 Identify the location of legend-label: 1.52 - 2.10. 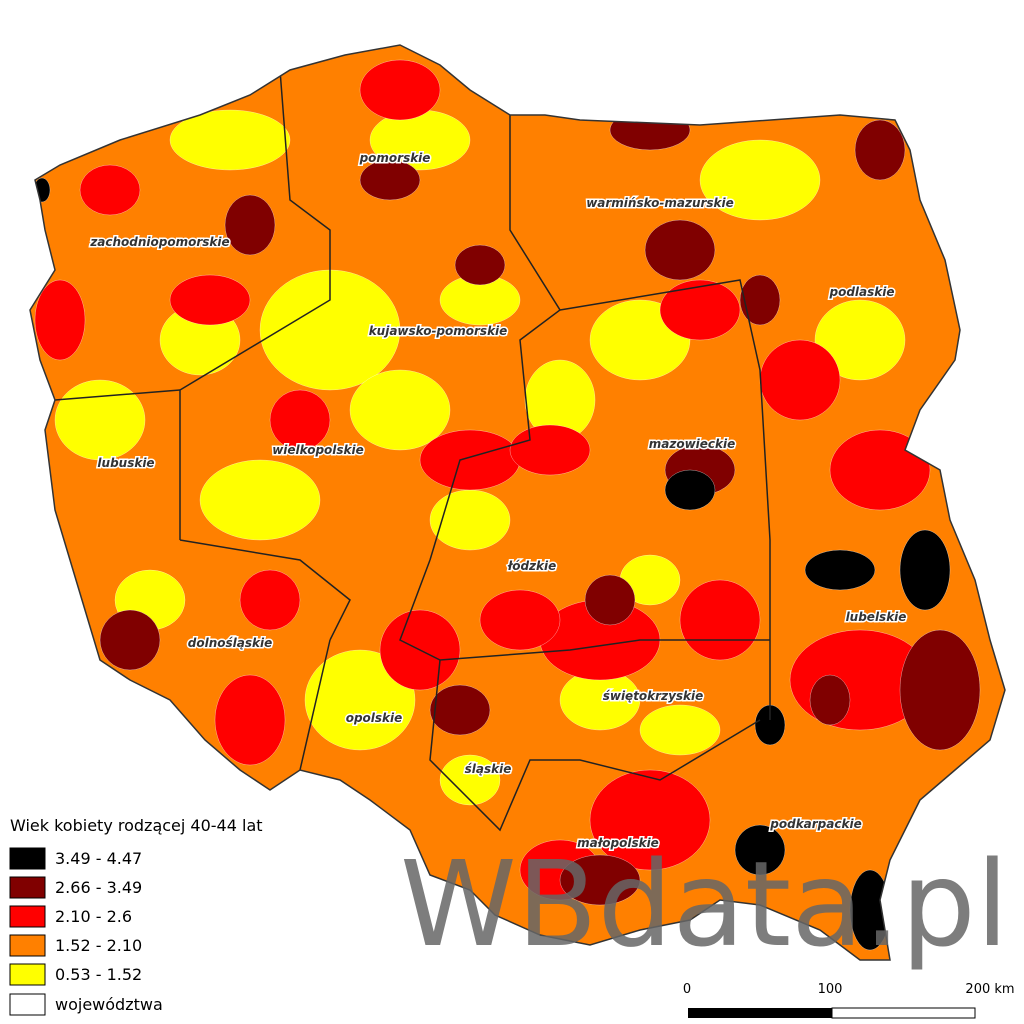
(98, 945).